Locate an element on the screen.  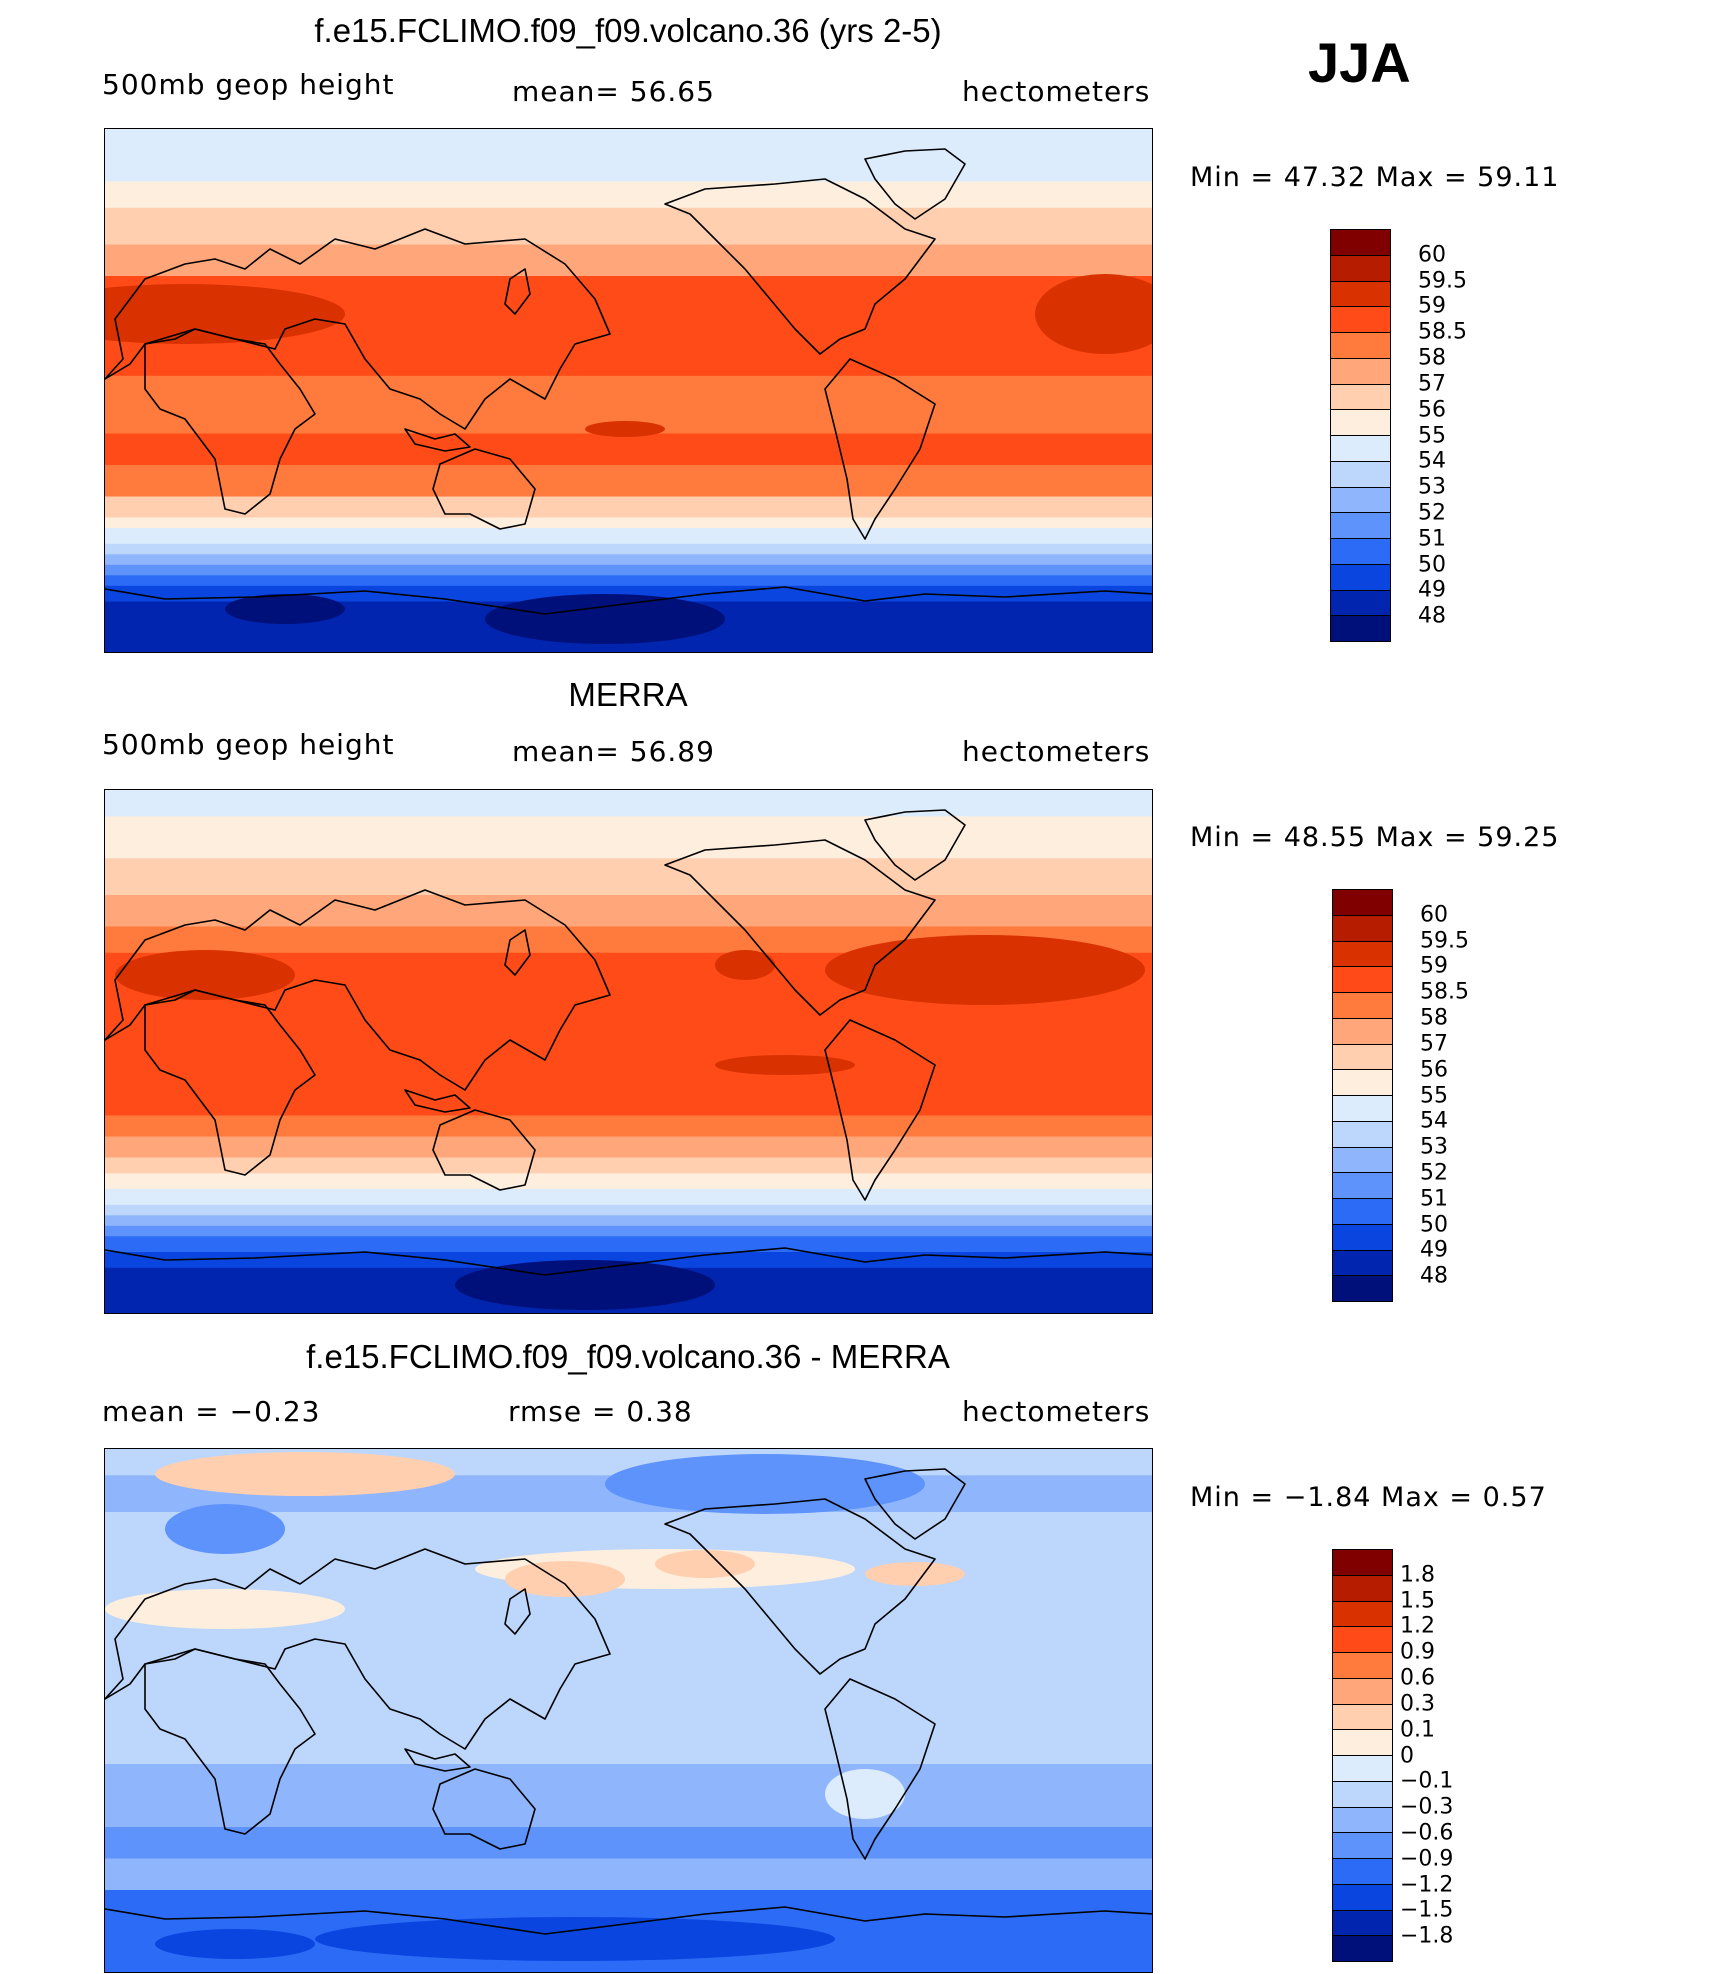
colorbar-tick-label: 53 is located at coordinates (1434, 1147).